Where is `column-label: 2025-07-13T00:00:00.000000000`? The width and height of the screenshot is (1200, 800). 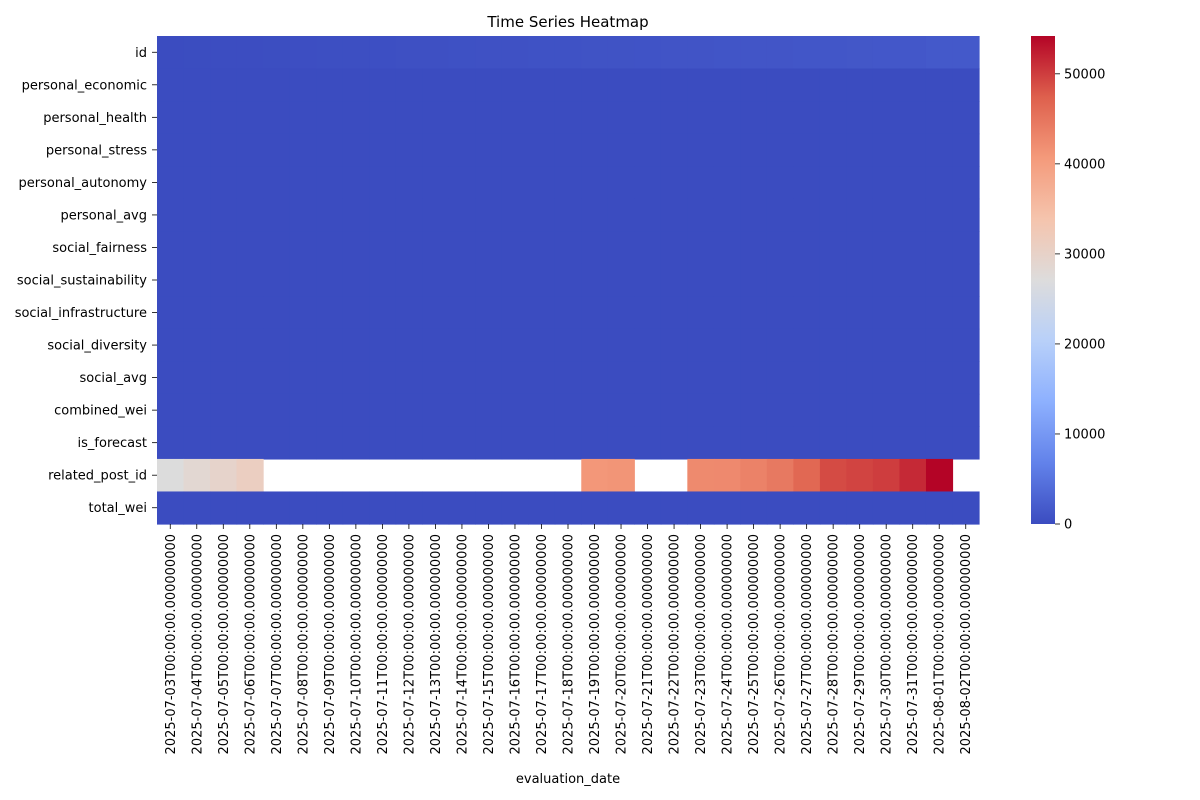 column-label: 2025-07-13T00:00:00.000000000 is located at coordinates (436, 644).